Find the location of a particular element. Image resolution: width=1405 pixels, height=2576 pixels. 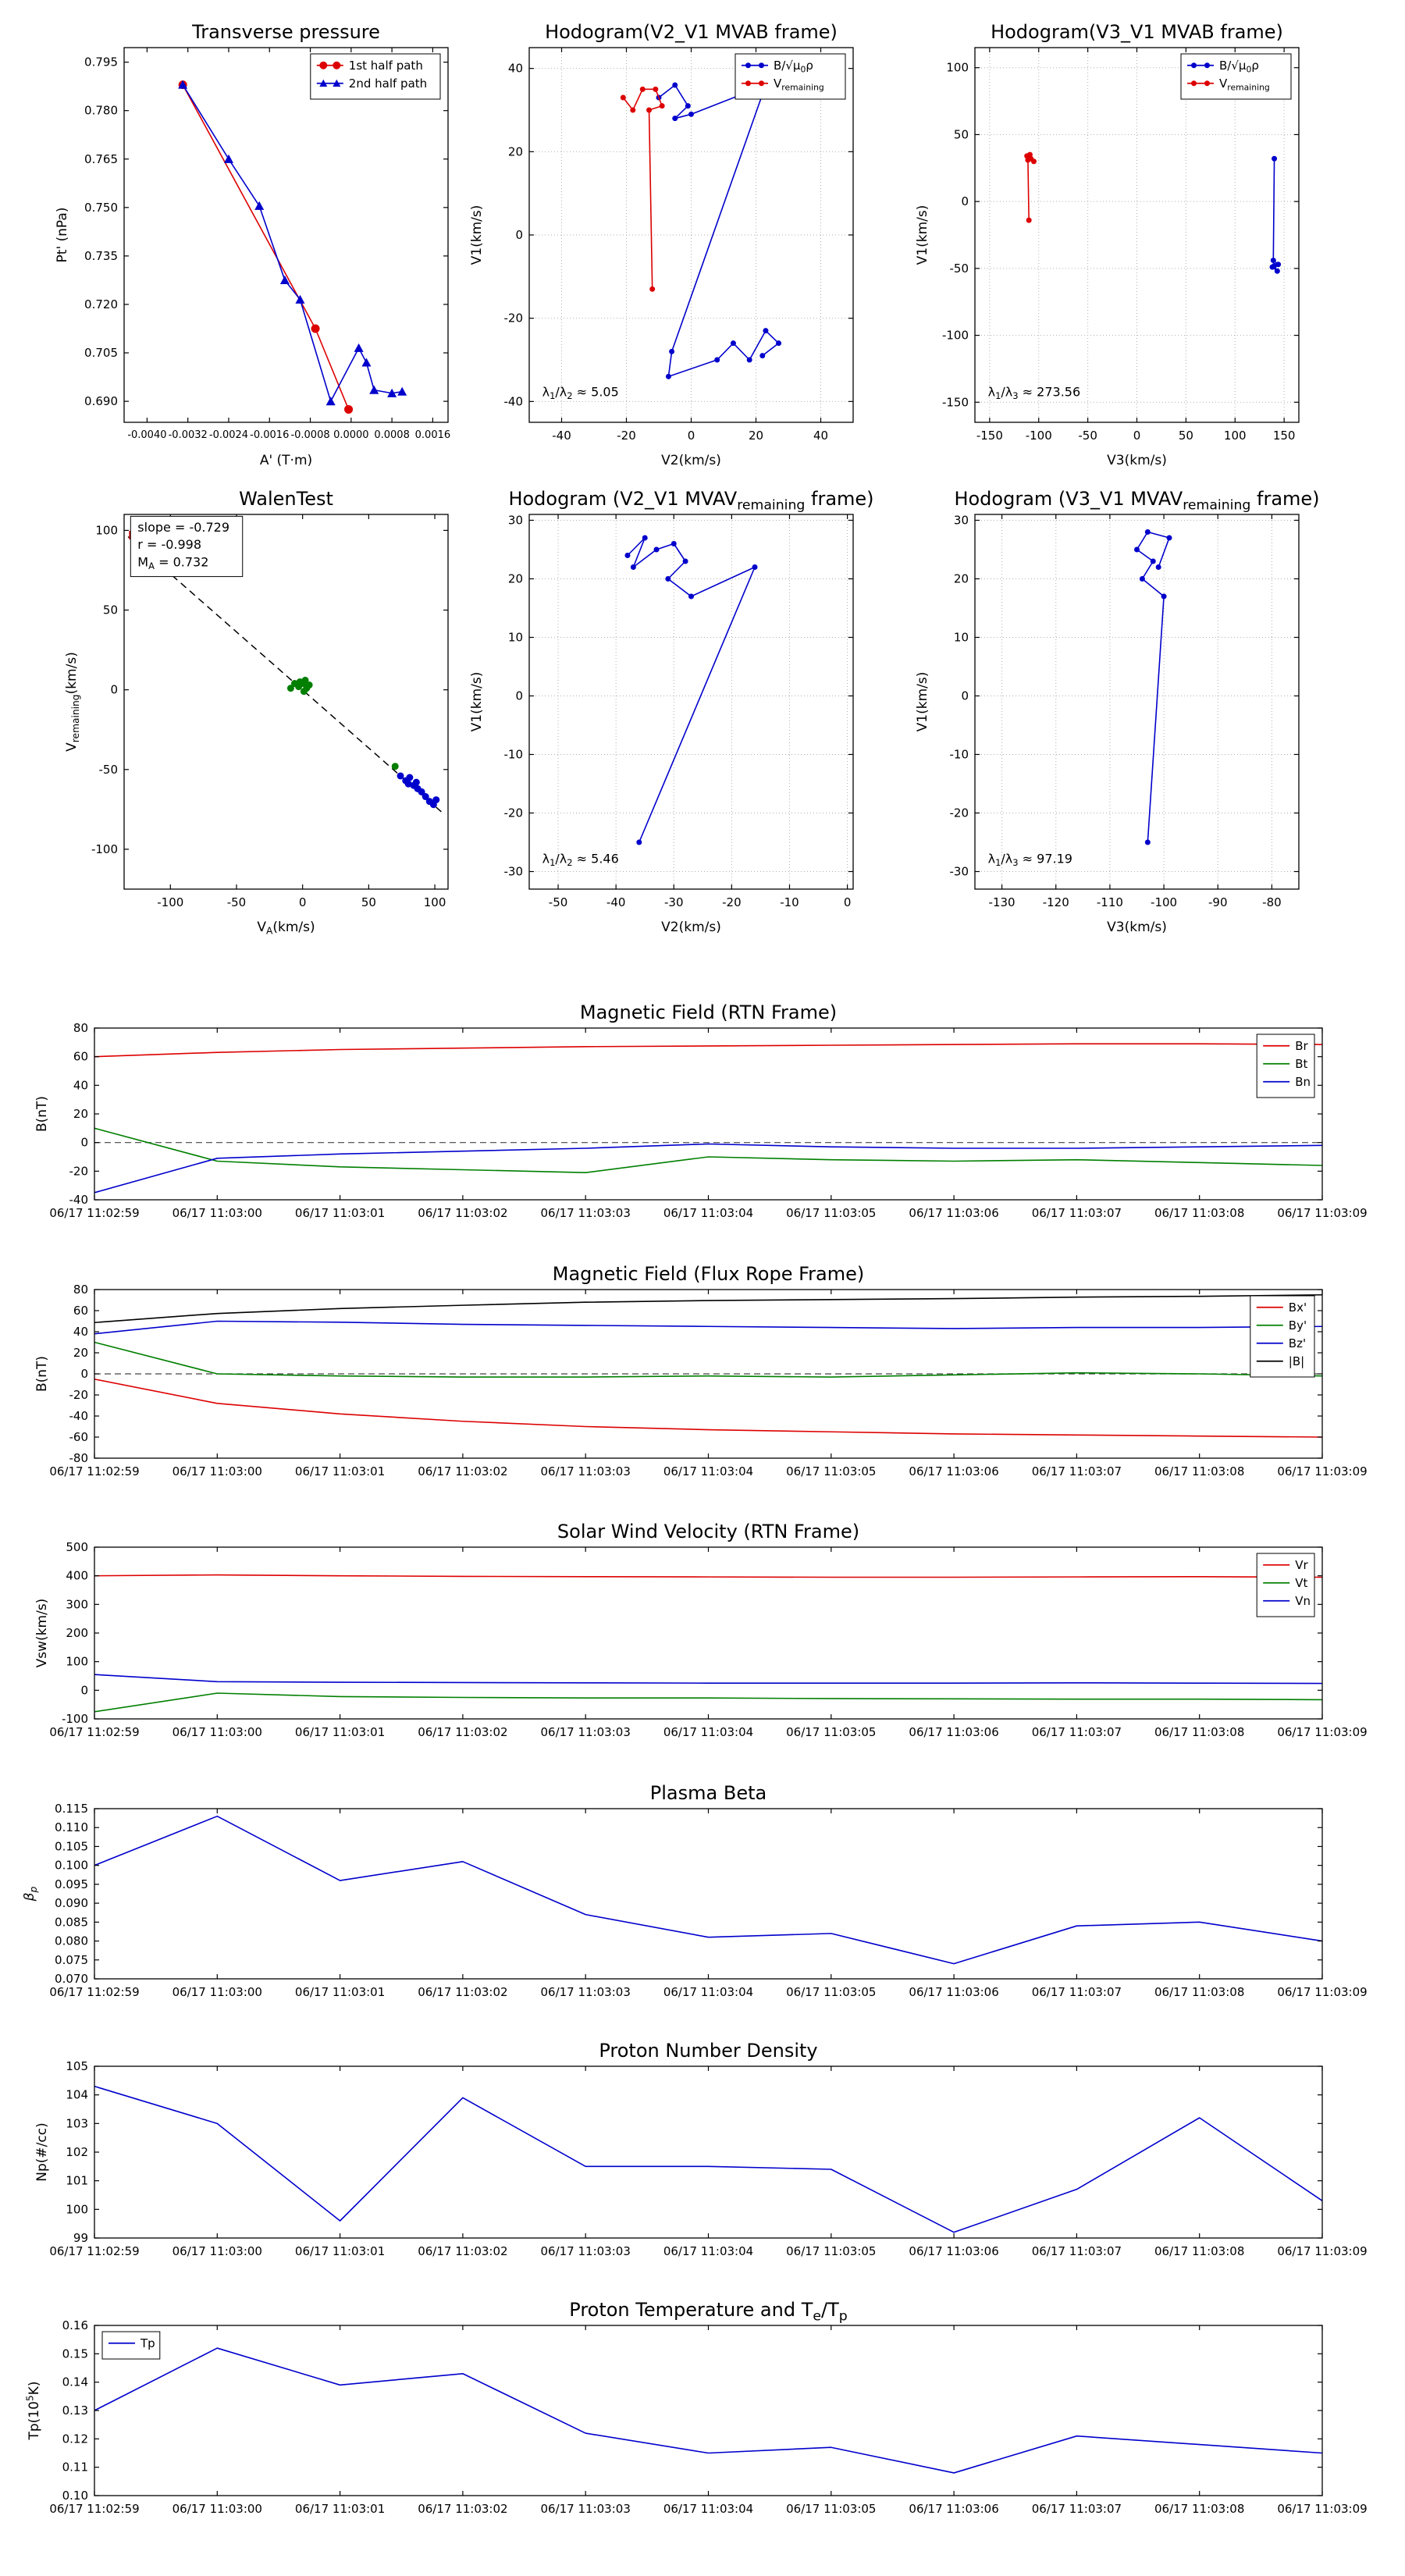

svg-text: V1(km/s) is located at coordinates (477, 702).